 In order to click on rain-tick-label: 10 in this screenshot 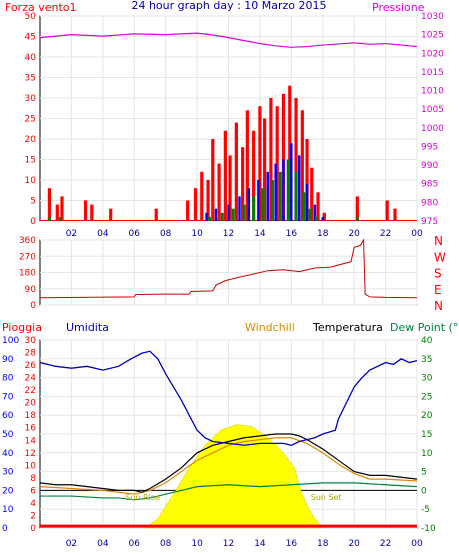, I will do `click(31, 466)`.